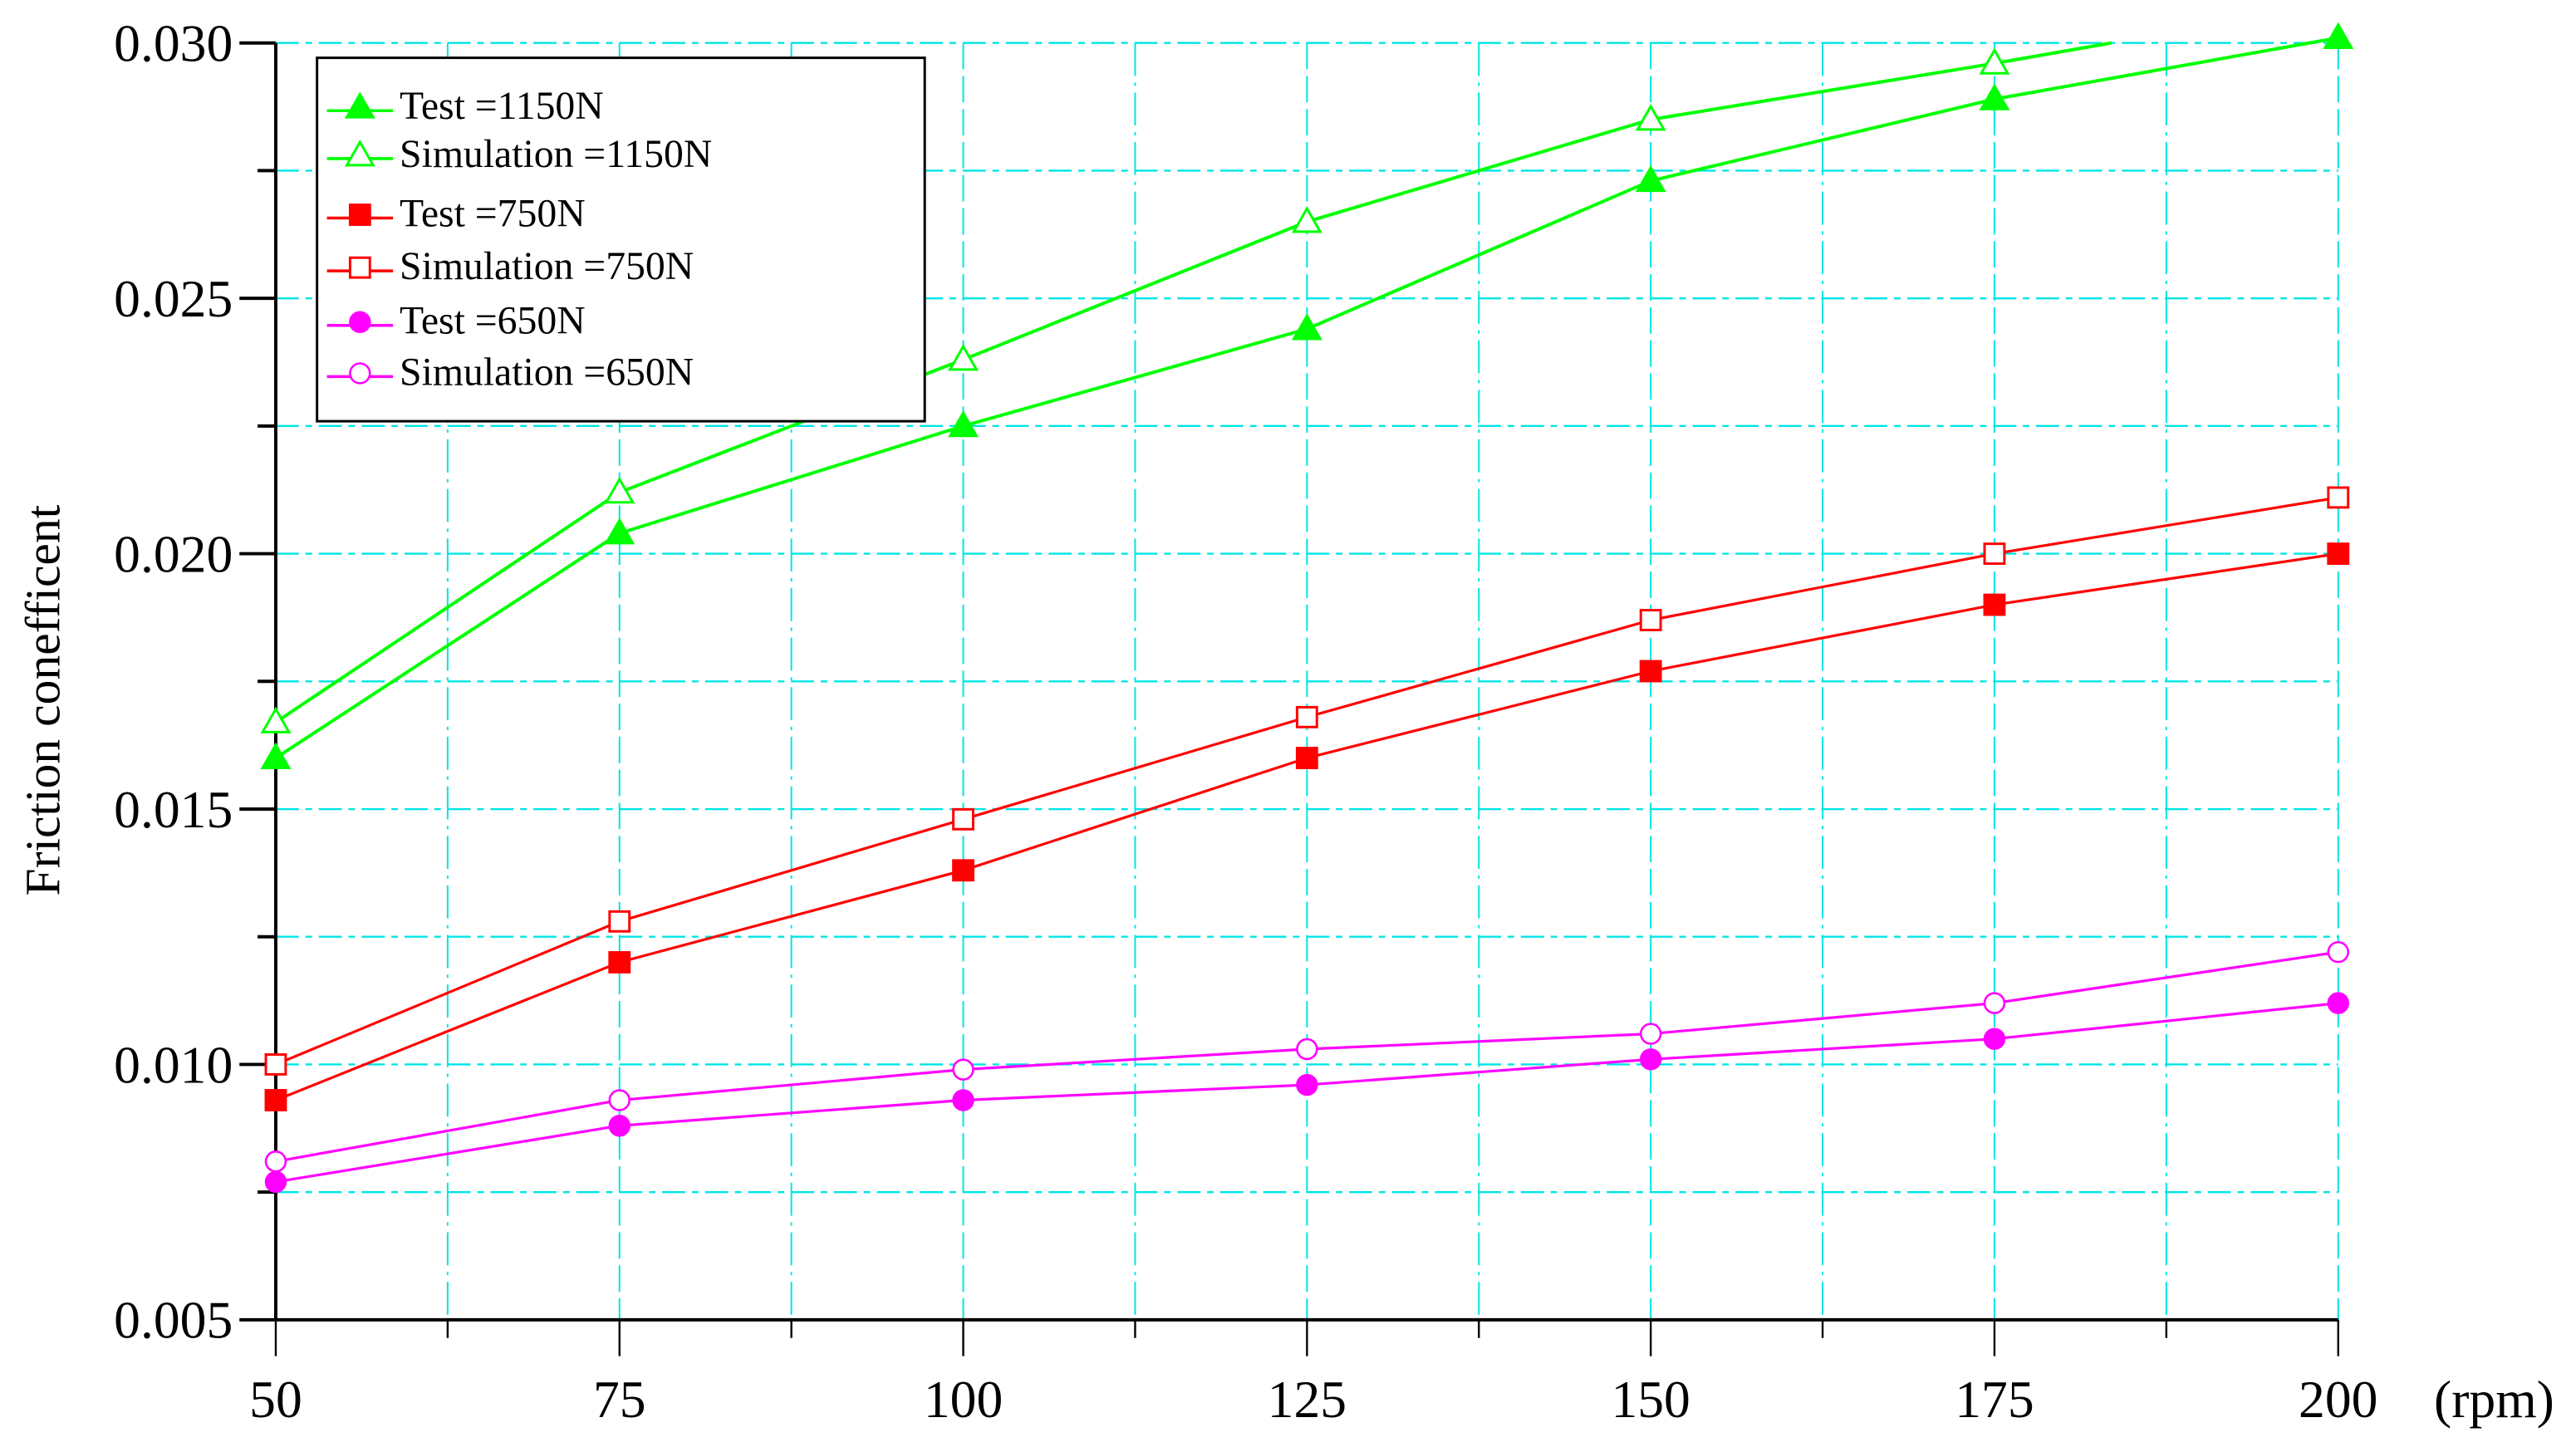 This screenshot has height=1447, width=2576. I want to click on legend-label: Test =750N, so click(493, 213).